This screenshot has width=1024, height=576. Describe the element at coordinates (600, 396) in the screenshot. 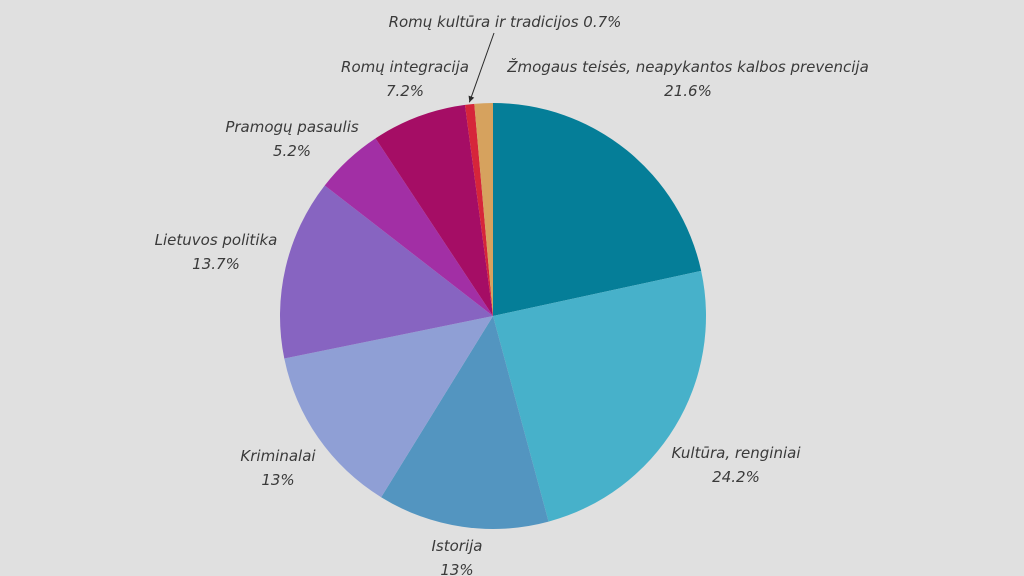

I see `pie-slice-kultura-renginiai` at that location.